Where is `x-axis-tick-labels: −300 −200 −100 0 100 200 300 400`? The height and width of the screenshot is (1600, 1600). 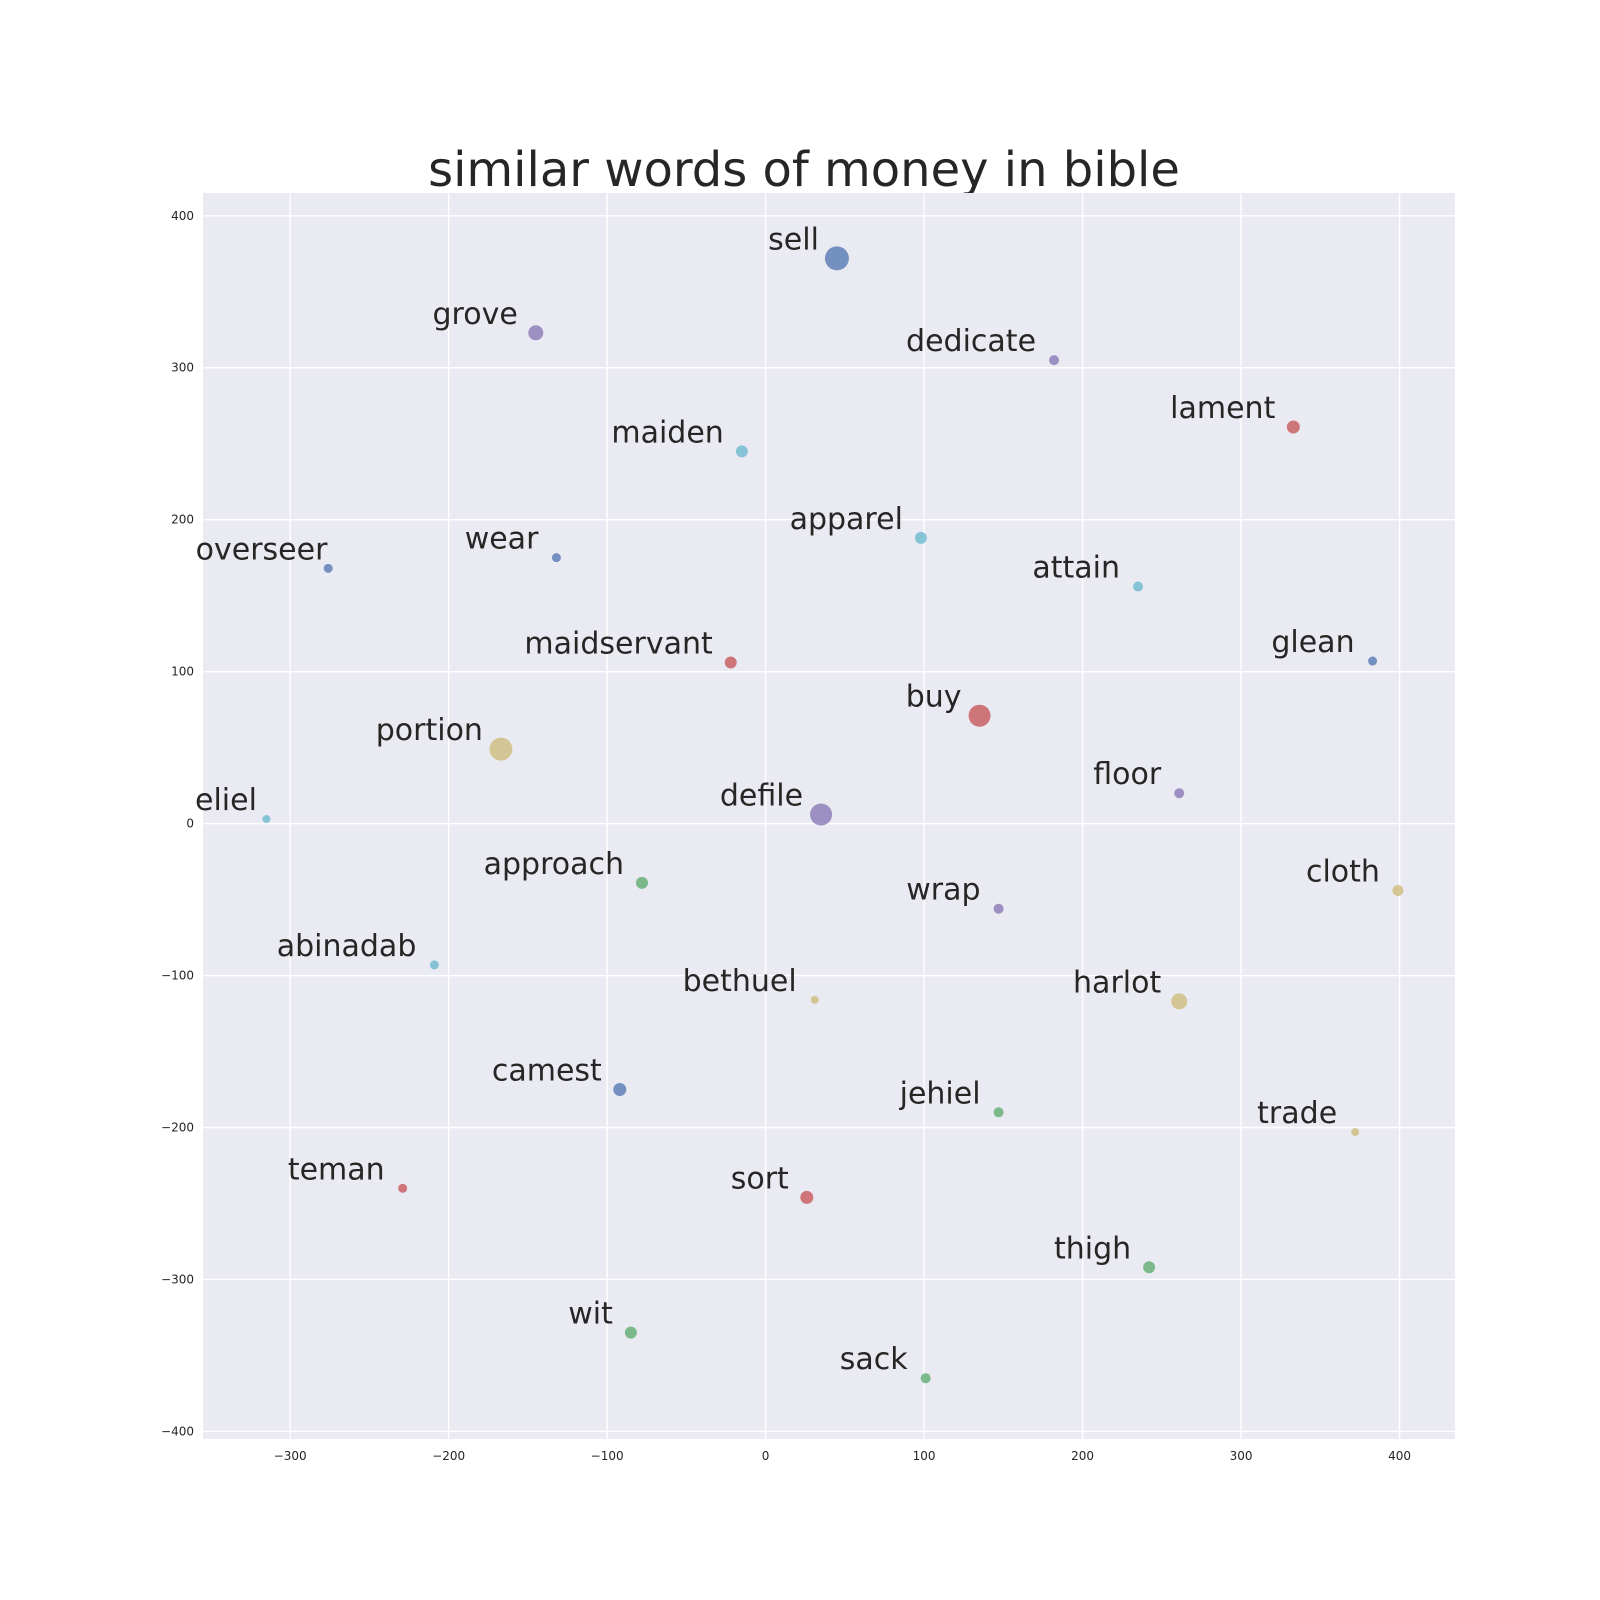
x-axis-tick-labels: −300 −200 −100 0 100 200 300 400 is located at coordinates (842, 1456).